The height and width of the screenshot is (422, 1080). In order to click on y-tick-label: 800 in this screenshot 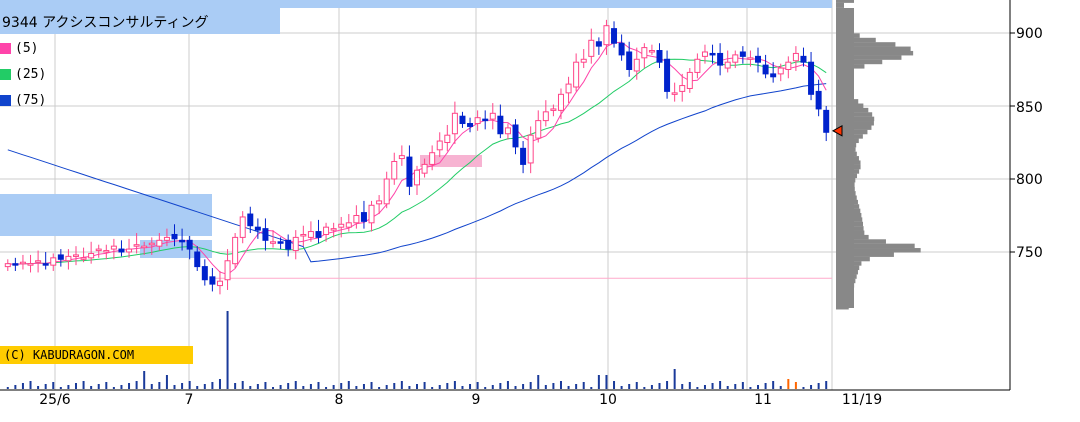, I will do `click(1029, 180)`.